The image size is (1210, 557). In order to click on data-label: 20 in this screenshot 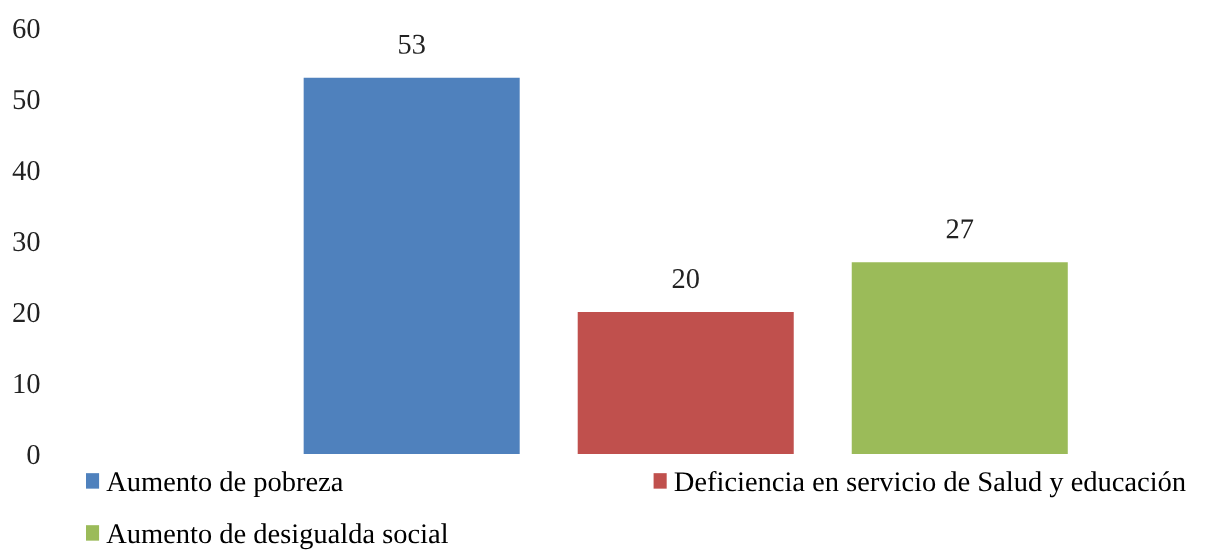, I will do `click(685, 278)`.